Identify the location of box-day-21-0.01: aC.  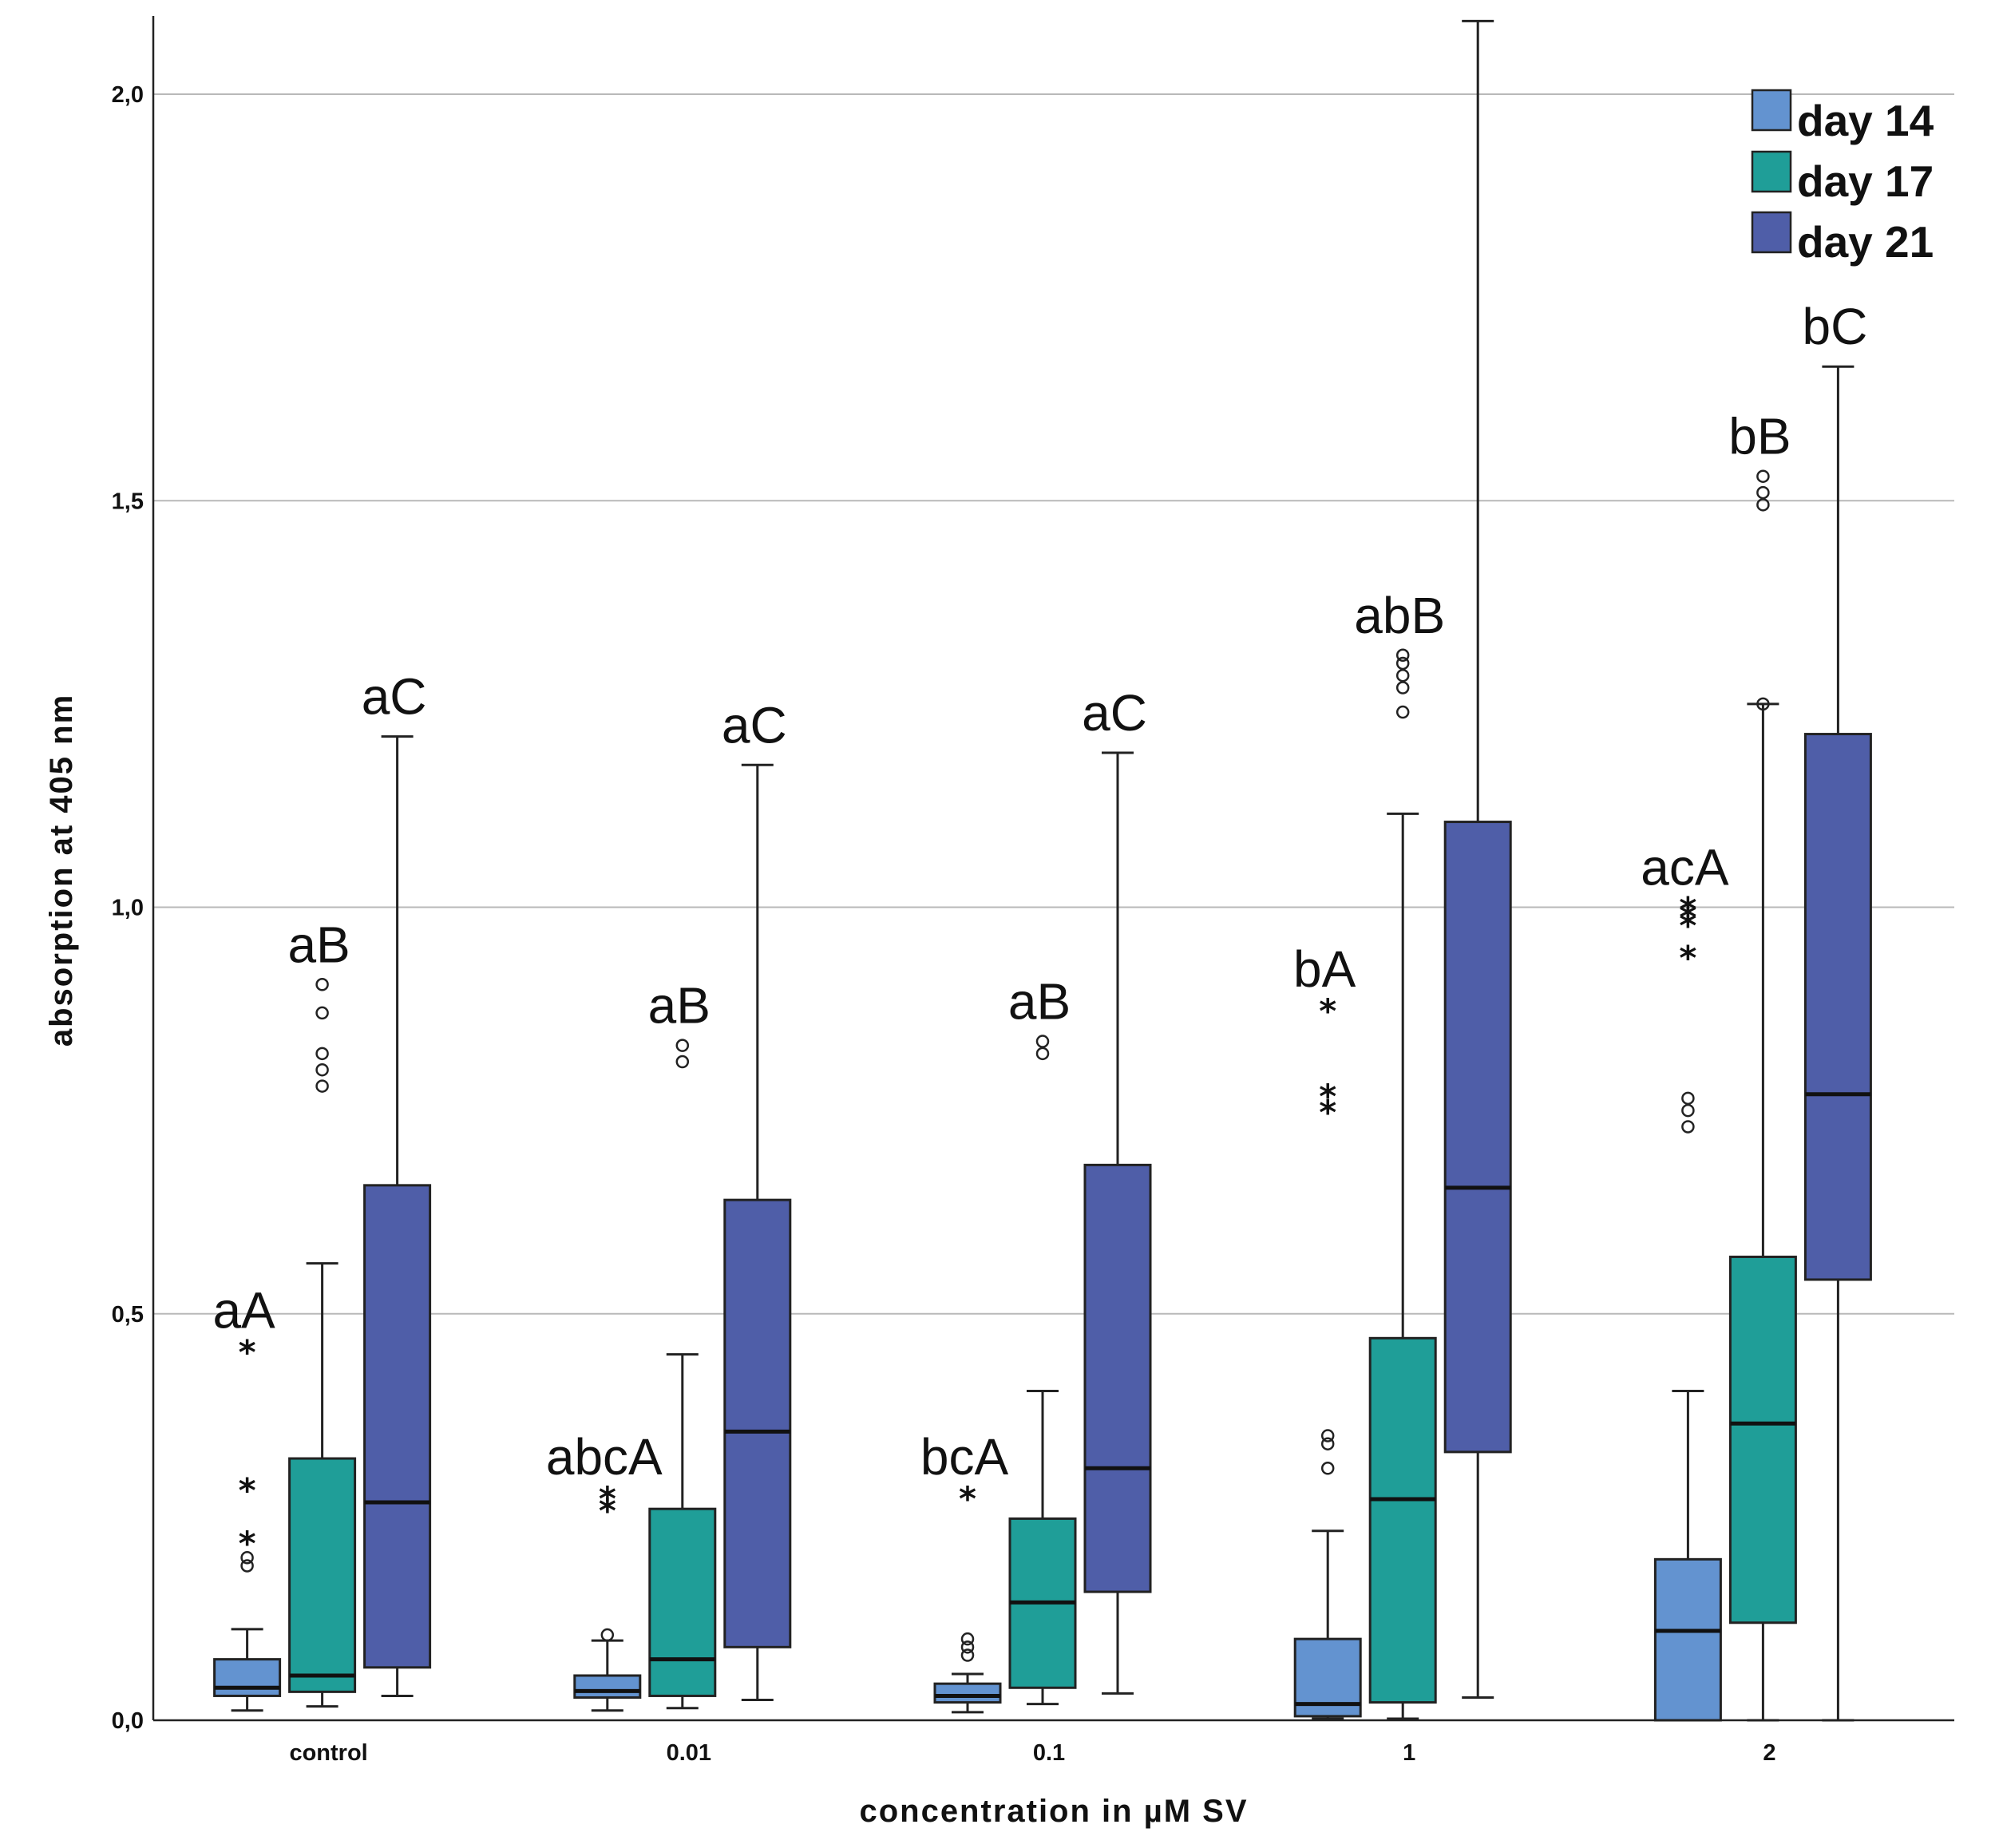
(757, 1199).